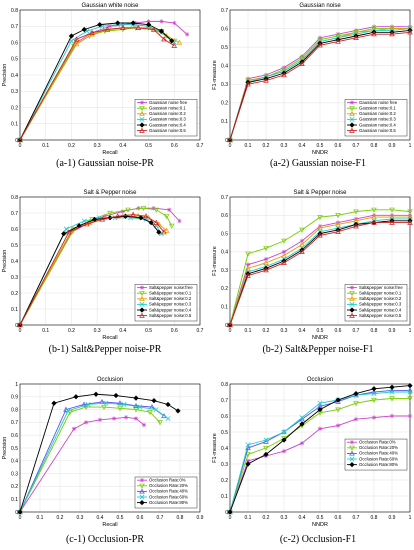  I want to click on x-tick-label: 0.5, so click(120, 518).